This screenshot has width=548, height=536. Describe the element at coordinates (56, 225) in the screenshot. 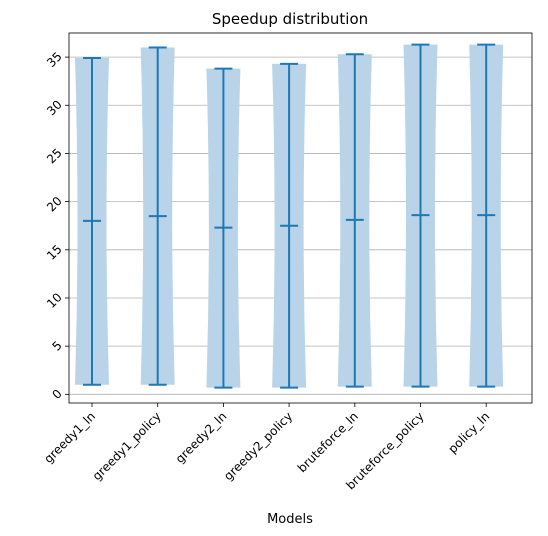

I see `y-axis-ticks: 0 5 10 15 20 25 30 35` at that location.